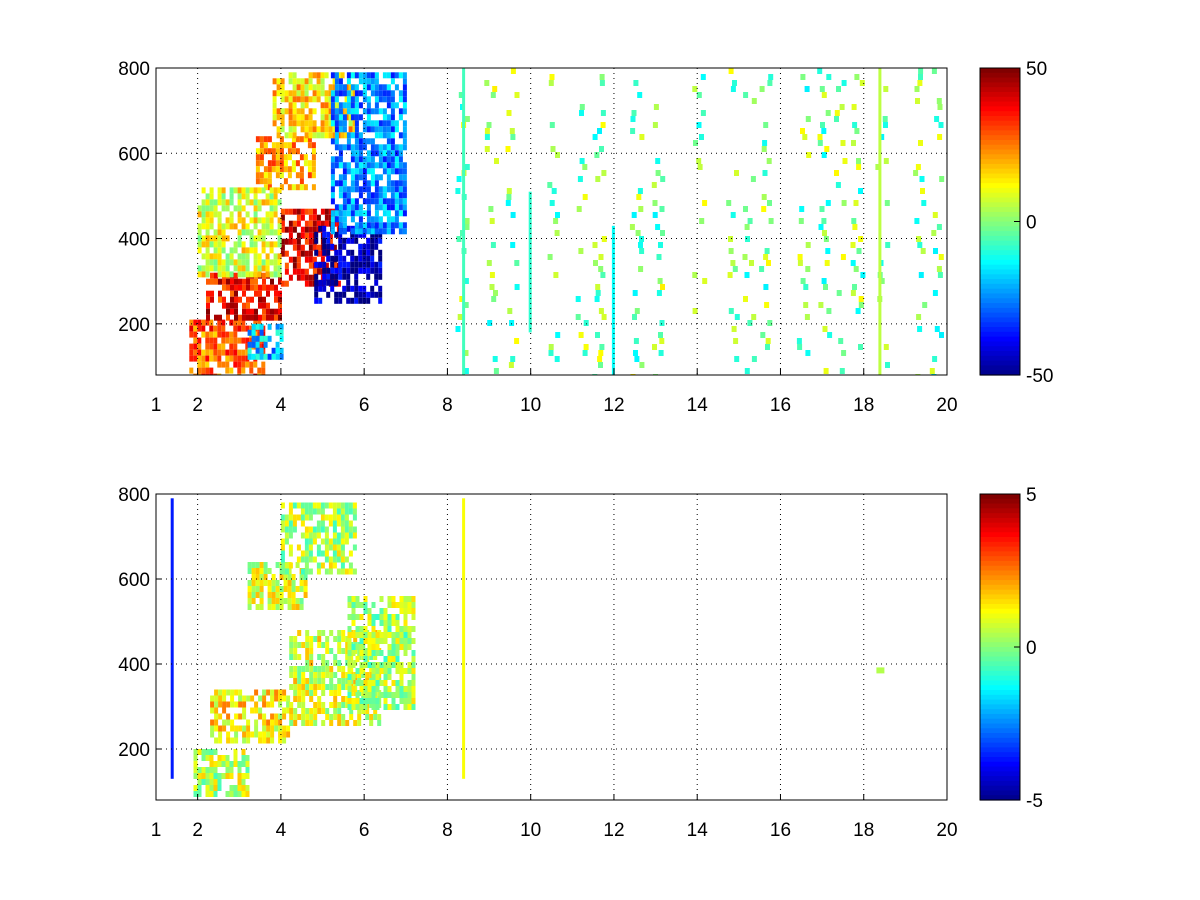 This screenshot has width=1200, height=900. Describe the element at coordinates (1011, 648) in the screenshot. I see `colorbar: 5 0 -5` at that location.